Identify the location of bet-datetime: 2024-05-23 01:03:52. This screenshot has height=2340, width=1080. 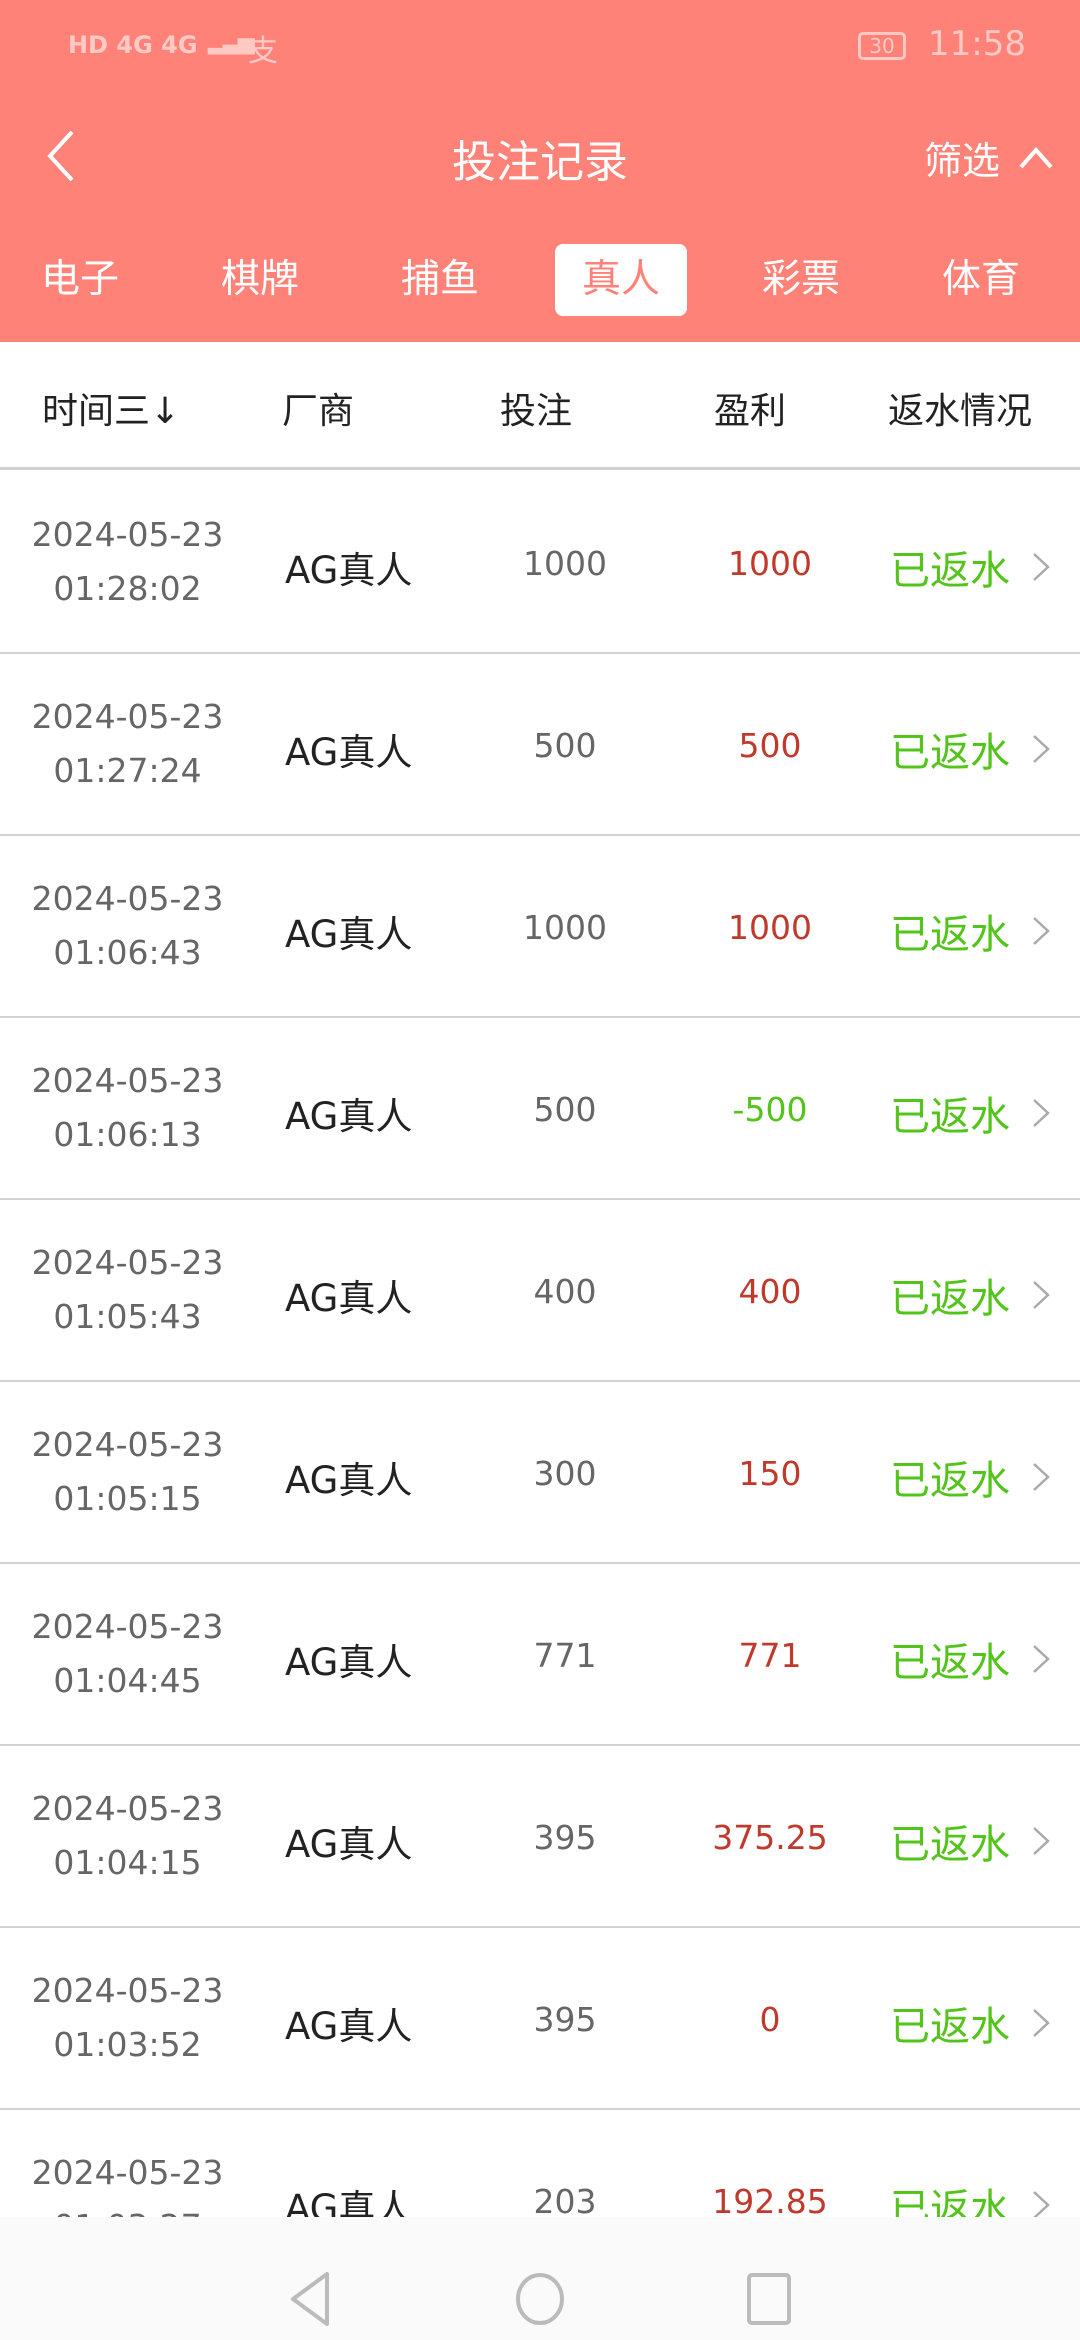
(127, 2018).